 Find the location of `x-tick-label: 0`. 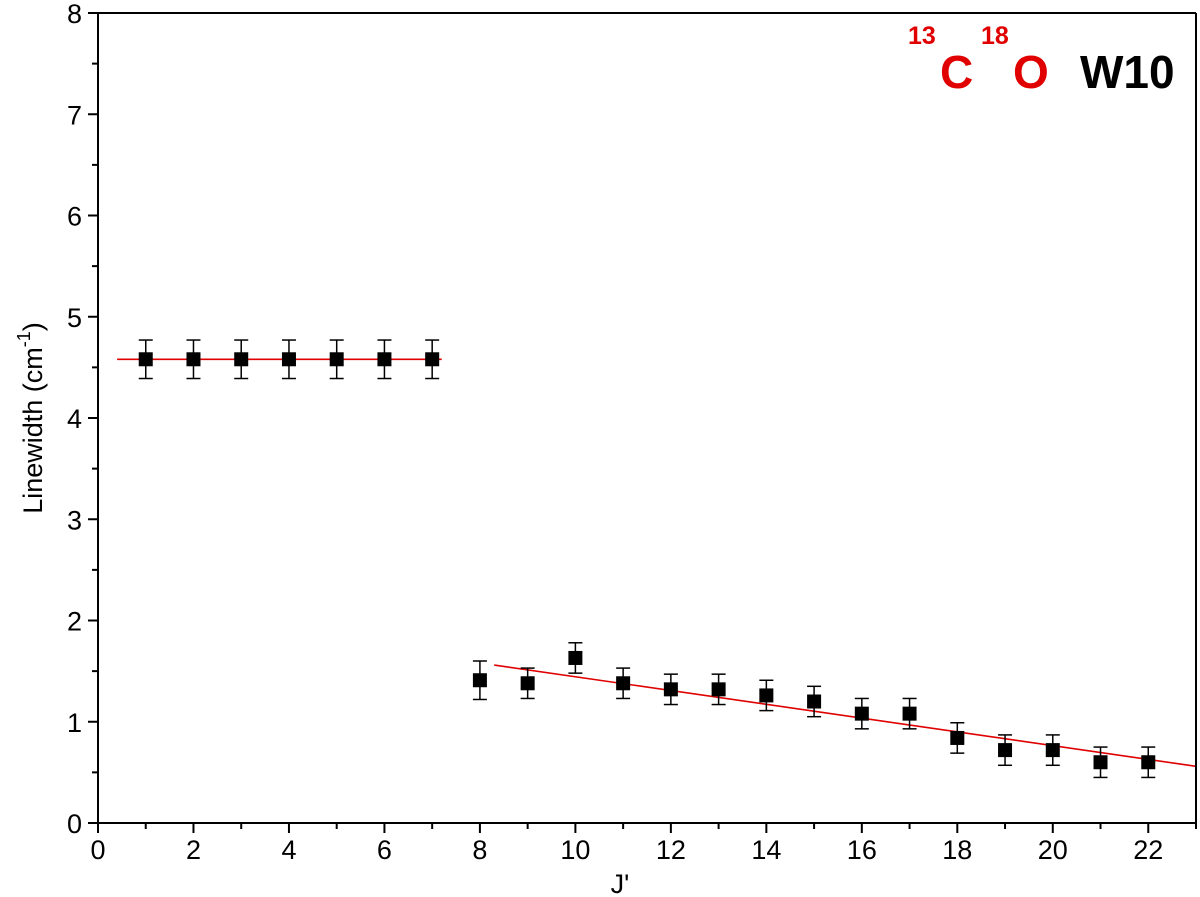

x-tick-label: 0 is located at coordinates (97, 850).